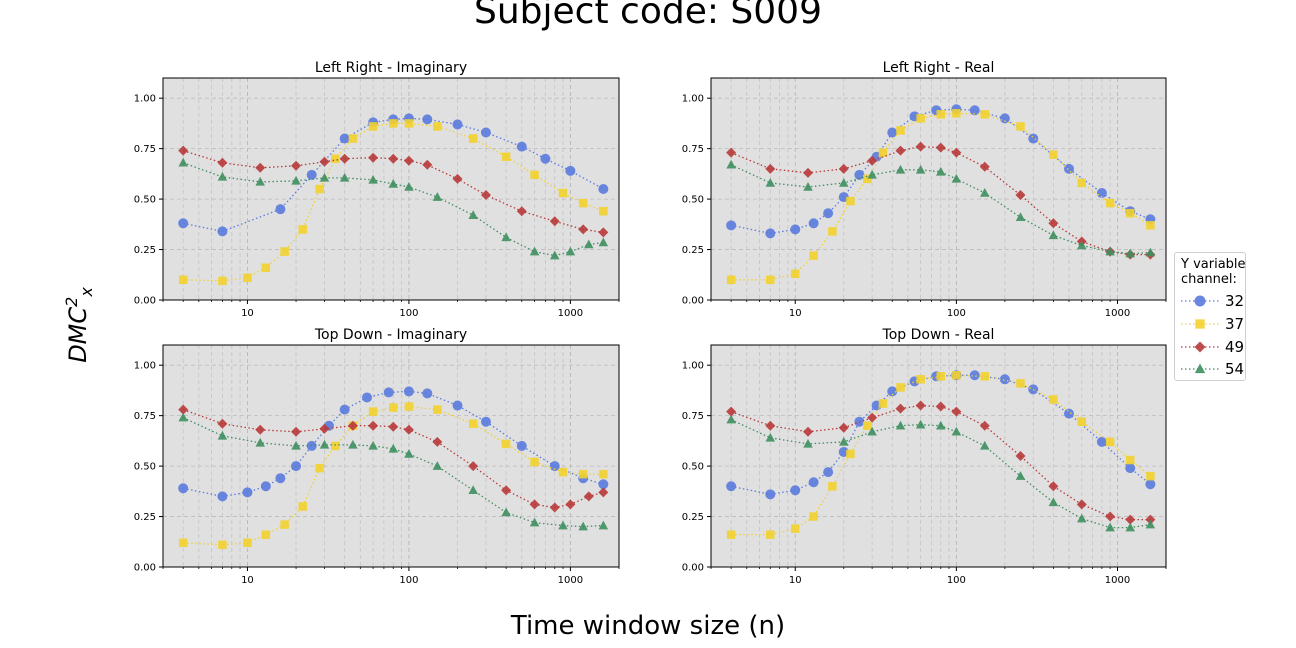 The height and width of the screenshot is (648, 1296). I want to click on legend-item-32: 32, so click(1212, 301).